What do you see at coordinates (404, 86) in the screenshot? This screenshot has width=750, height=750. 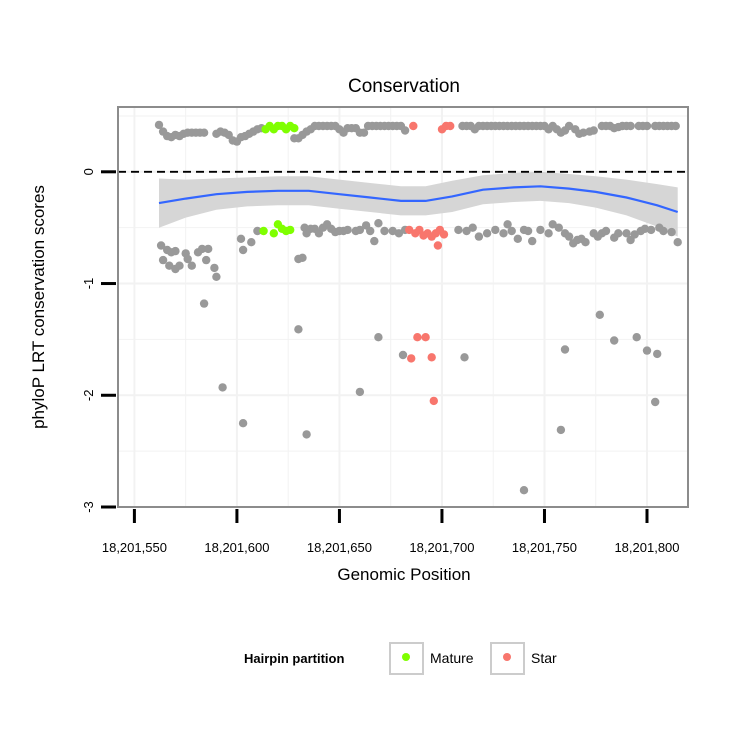 I see `chart-title: Conservation` at bounding box center [404, 86].